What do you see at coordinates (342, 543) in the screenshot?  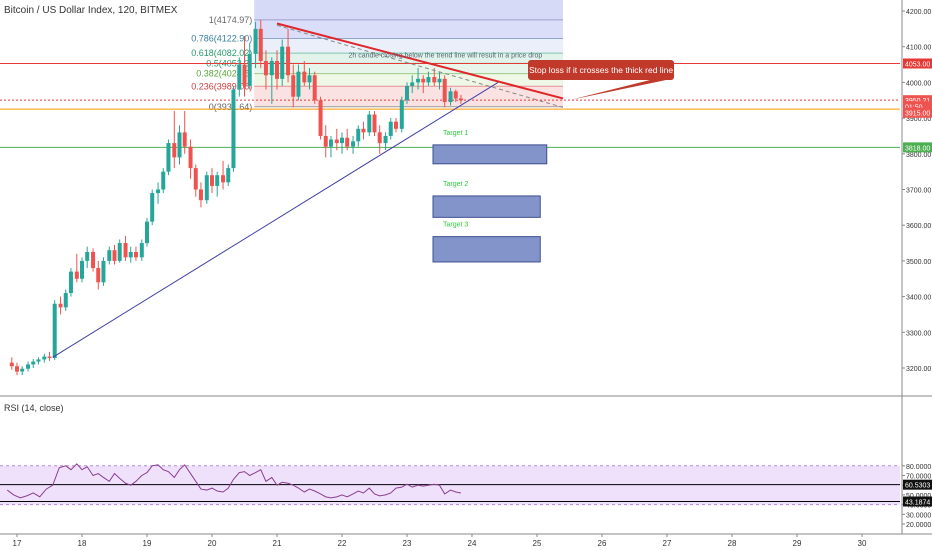 I see `time-tick-label: 22` at bounding box center [342, 543].